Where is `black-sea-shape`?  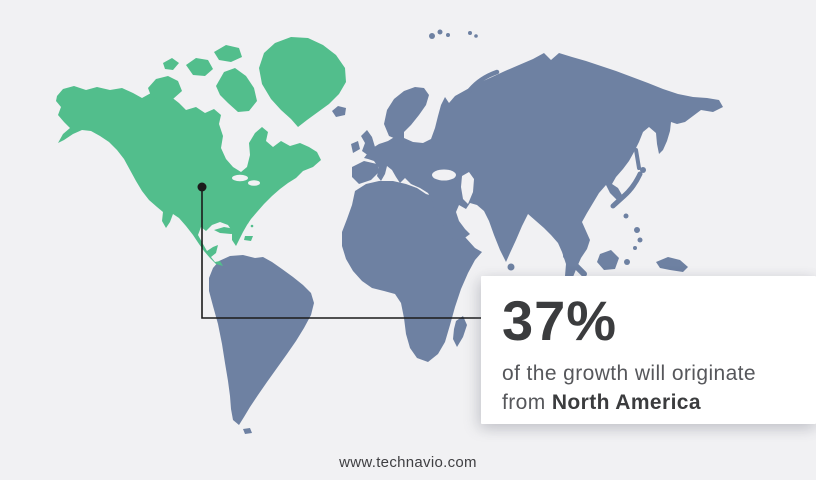
black-sea-shape is located at coordinates (444, 175).